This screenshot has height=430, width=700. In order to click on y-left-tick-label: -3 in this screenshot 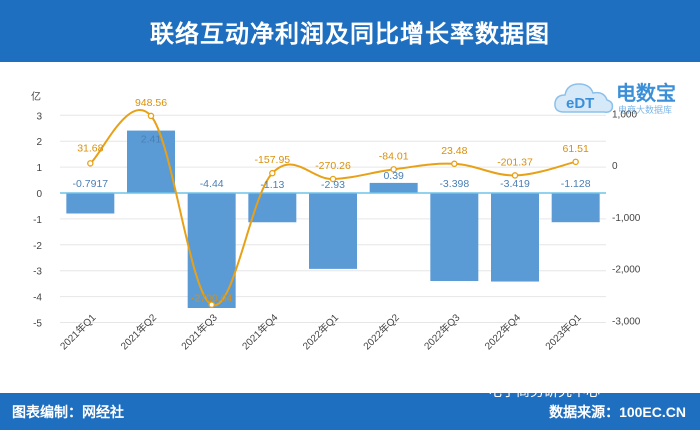, I will do `click(37, 272)`.